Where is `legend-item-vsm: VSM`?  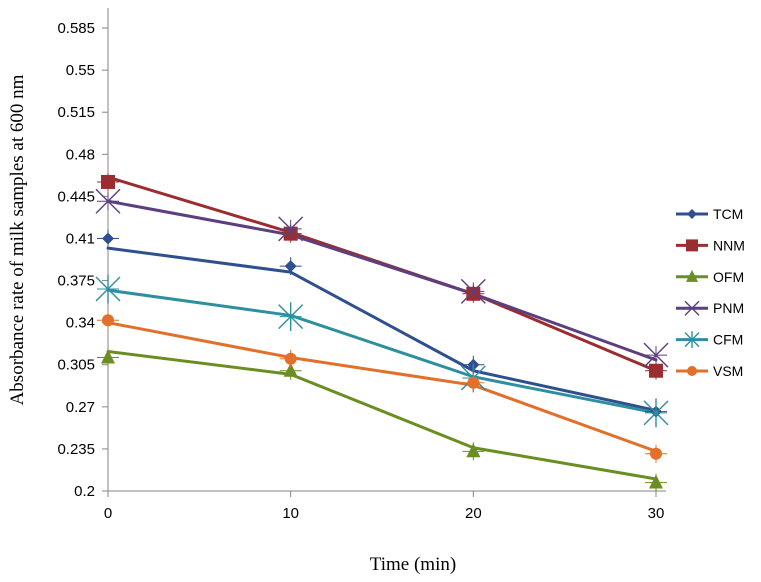
legend-item-vsm: VSM is located at coordinates (709, 371).